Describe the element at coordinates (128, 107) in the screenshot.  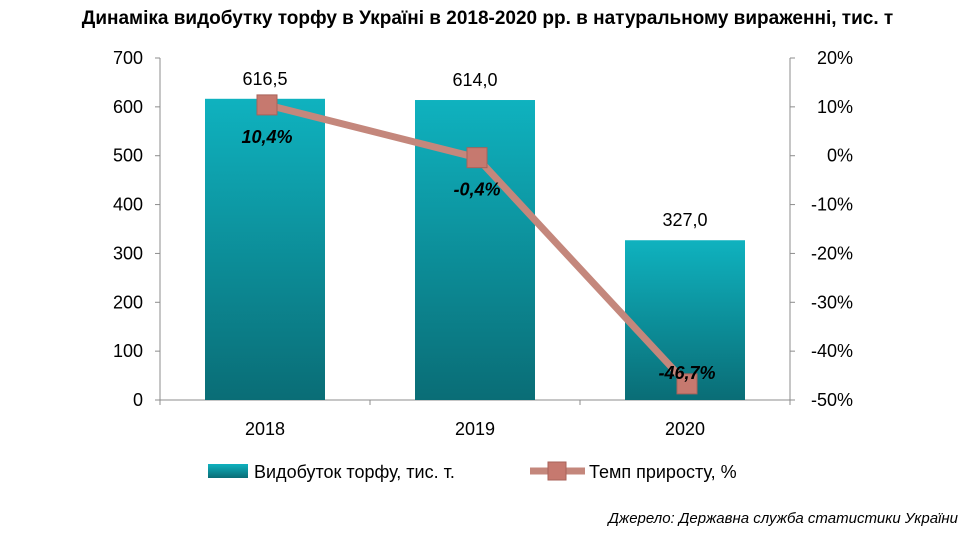
I see `y-left-tick-label: 600` at that location.